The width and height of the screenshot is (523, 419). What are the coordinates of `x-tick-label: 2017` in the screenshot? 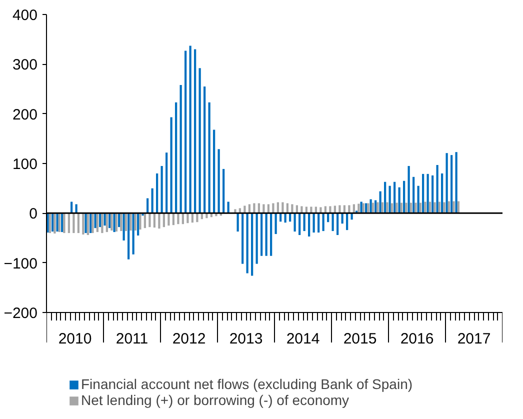 It's located at (474, 339).